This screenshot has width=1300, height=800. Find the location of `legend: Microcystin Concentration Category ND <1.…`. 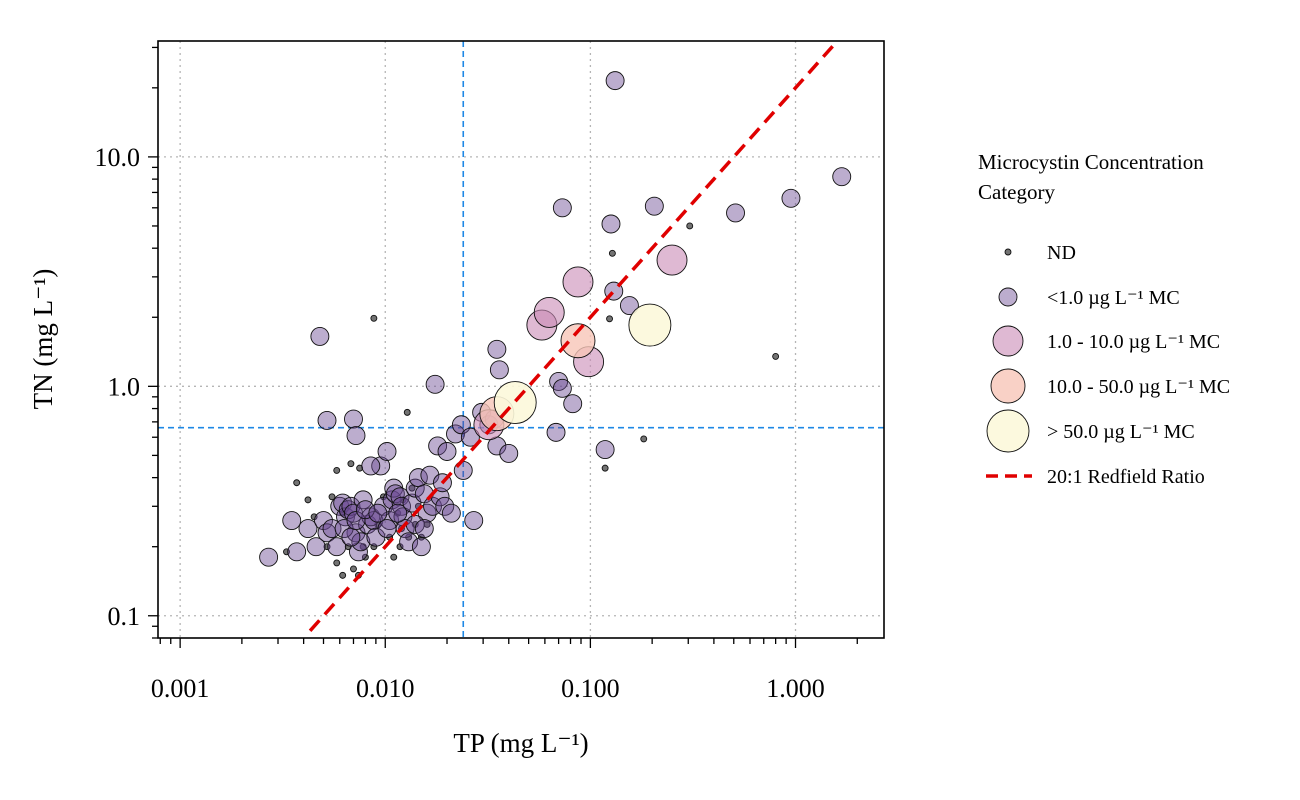

legend: Microcystin Concentration Category ND <1.… is located at coordinates (1104, 319).